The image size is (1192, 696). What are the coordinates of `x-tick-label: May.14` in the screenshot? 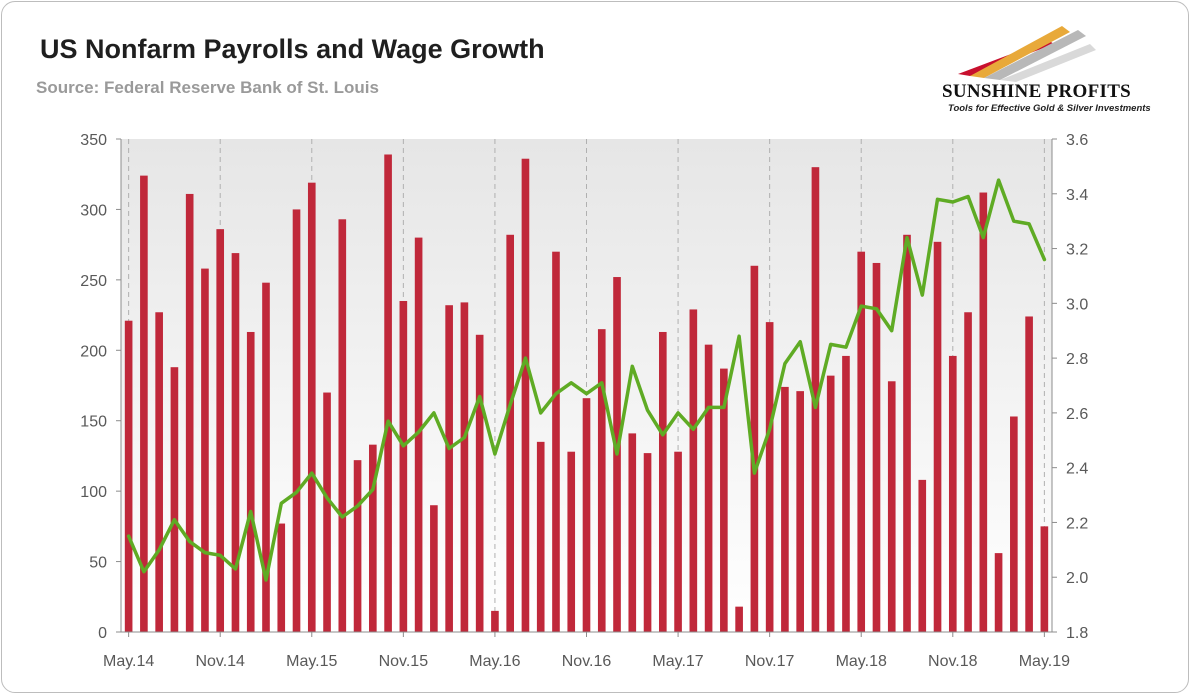 It's located at (128, 661).